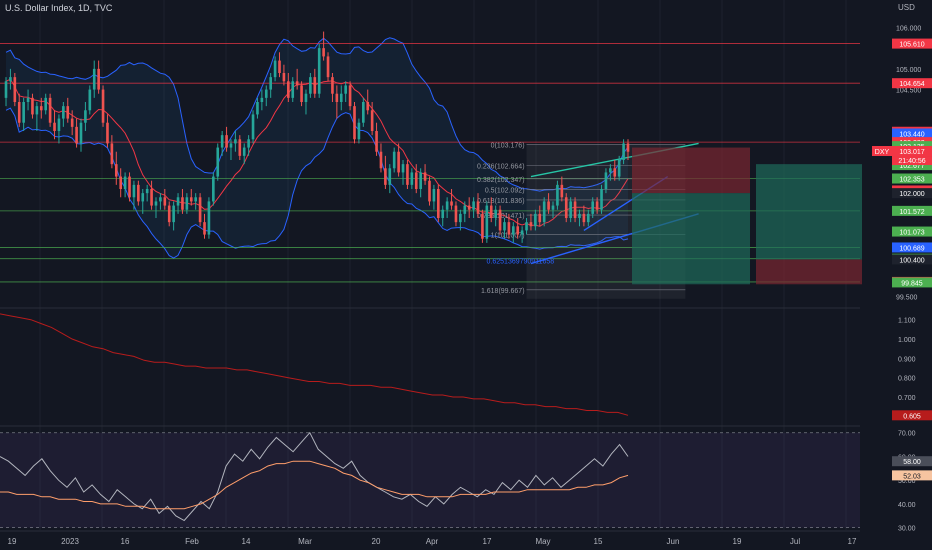  What do you see at coordinates (376, 541) in the screenshot?
I see `x-tick: 20` at bounding box center [376, 541].